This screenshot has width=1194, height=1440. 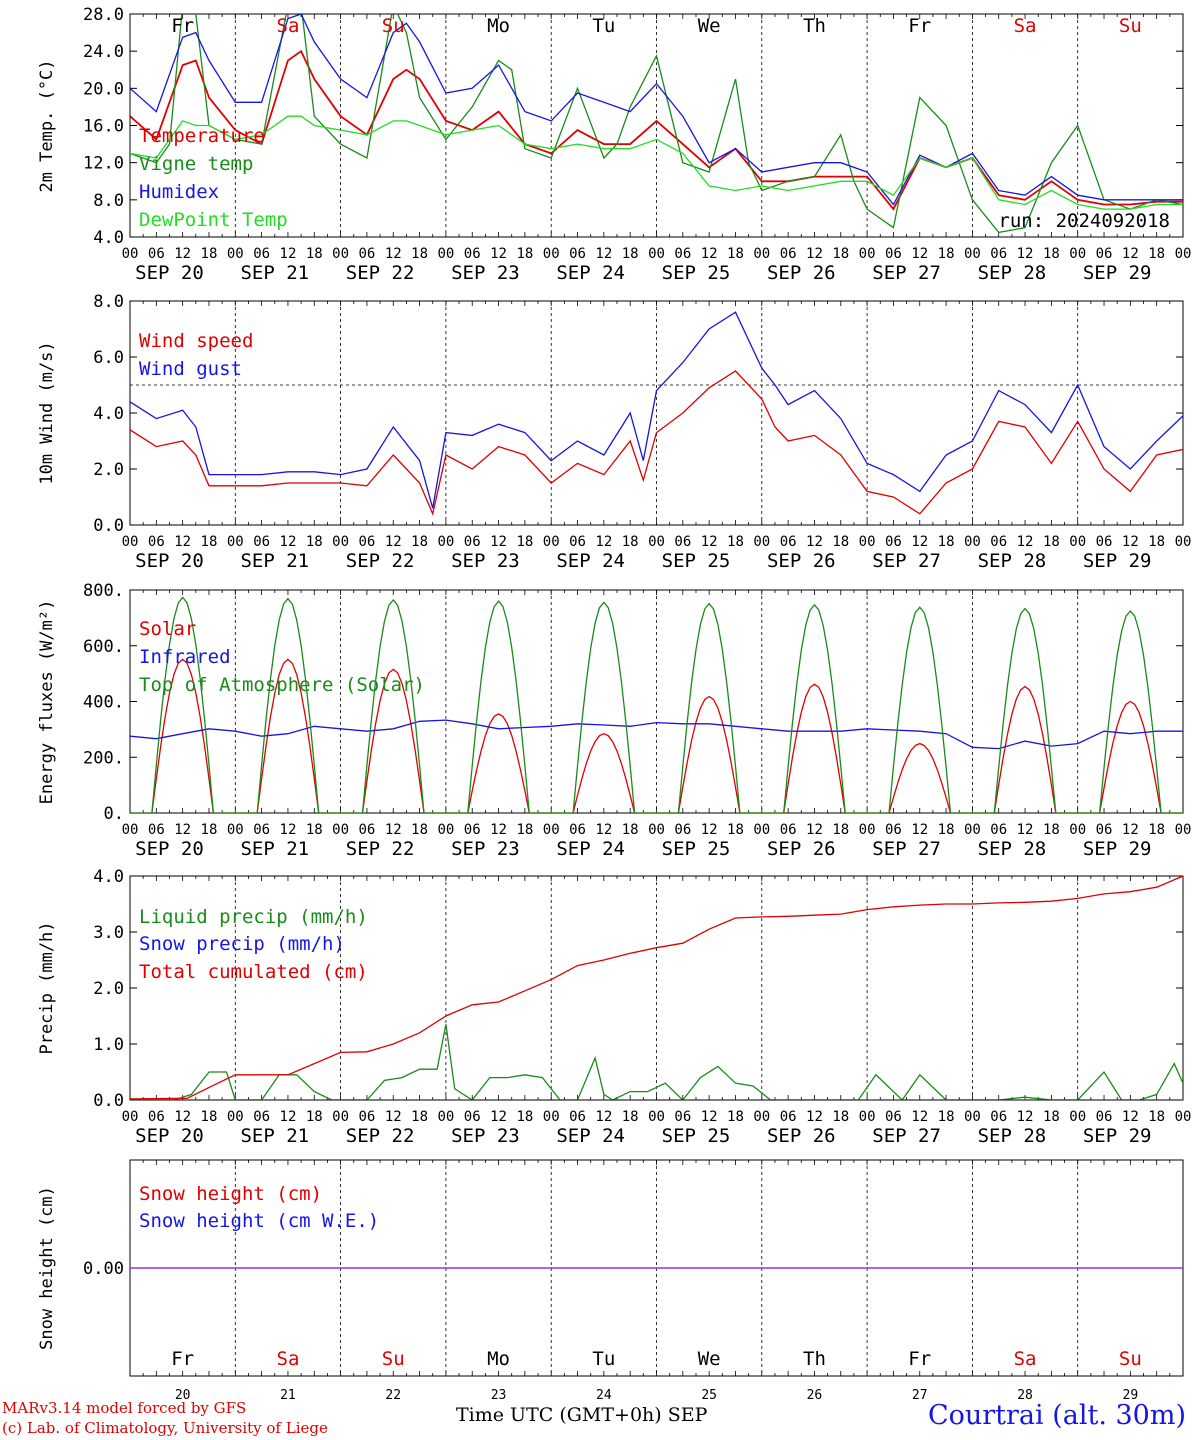 I want to click on y-tick-label: 2.0, so click(x=108, y=470).